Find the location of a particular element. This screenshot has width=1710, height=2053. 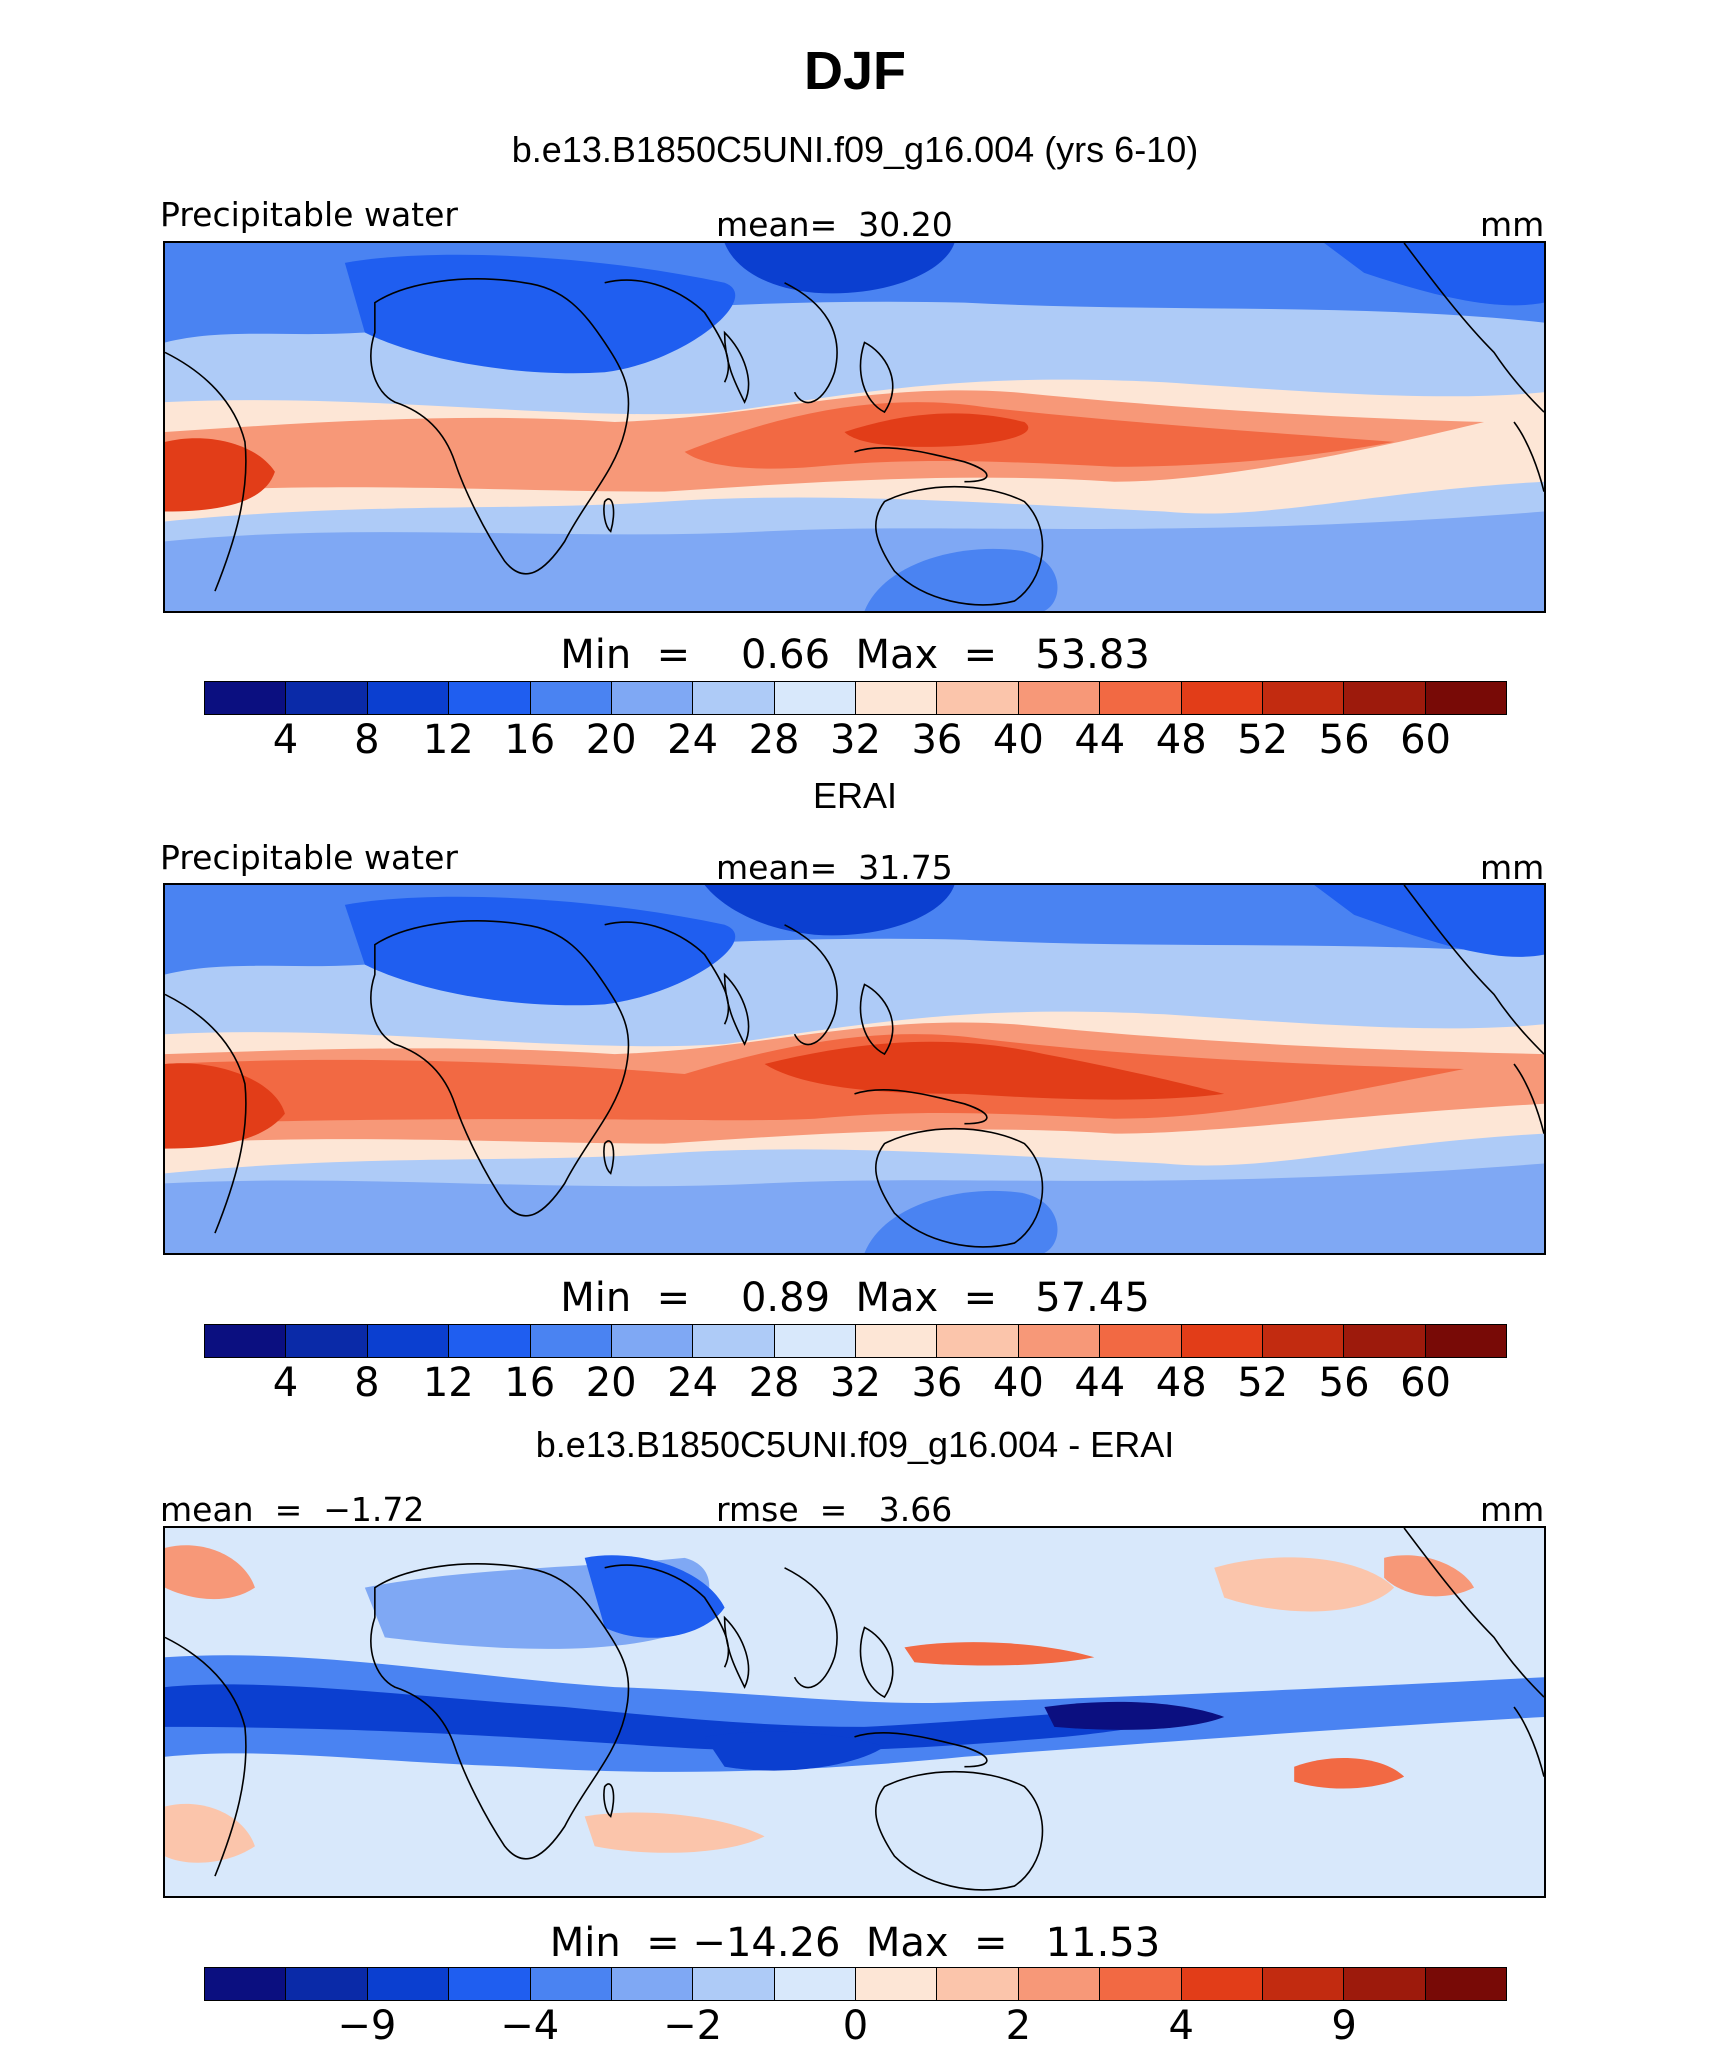

colorbar-tick-label: 48 is located at coordinates (1181, 1383).